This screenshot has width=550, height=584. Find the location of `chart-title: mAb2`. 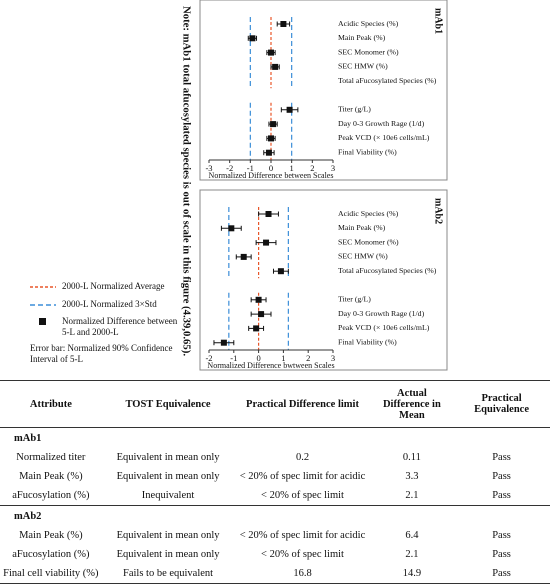

chart-title: mAb2 is located at coordinates (438, 211).